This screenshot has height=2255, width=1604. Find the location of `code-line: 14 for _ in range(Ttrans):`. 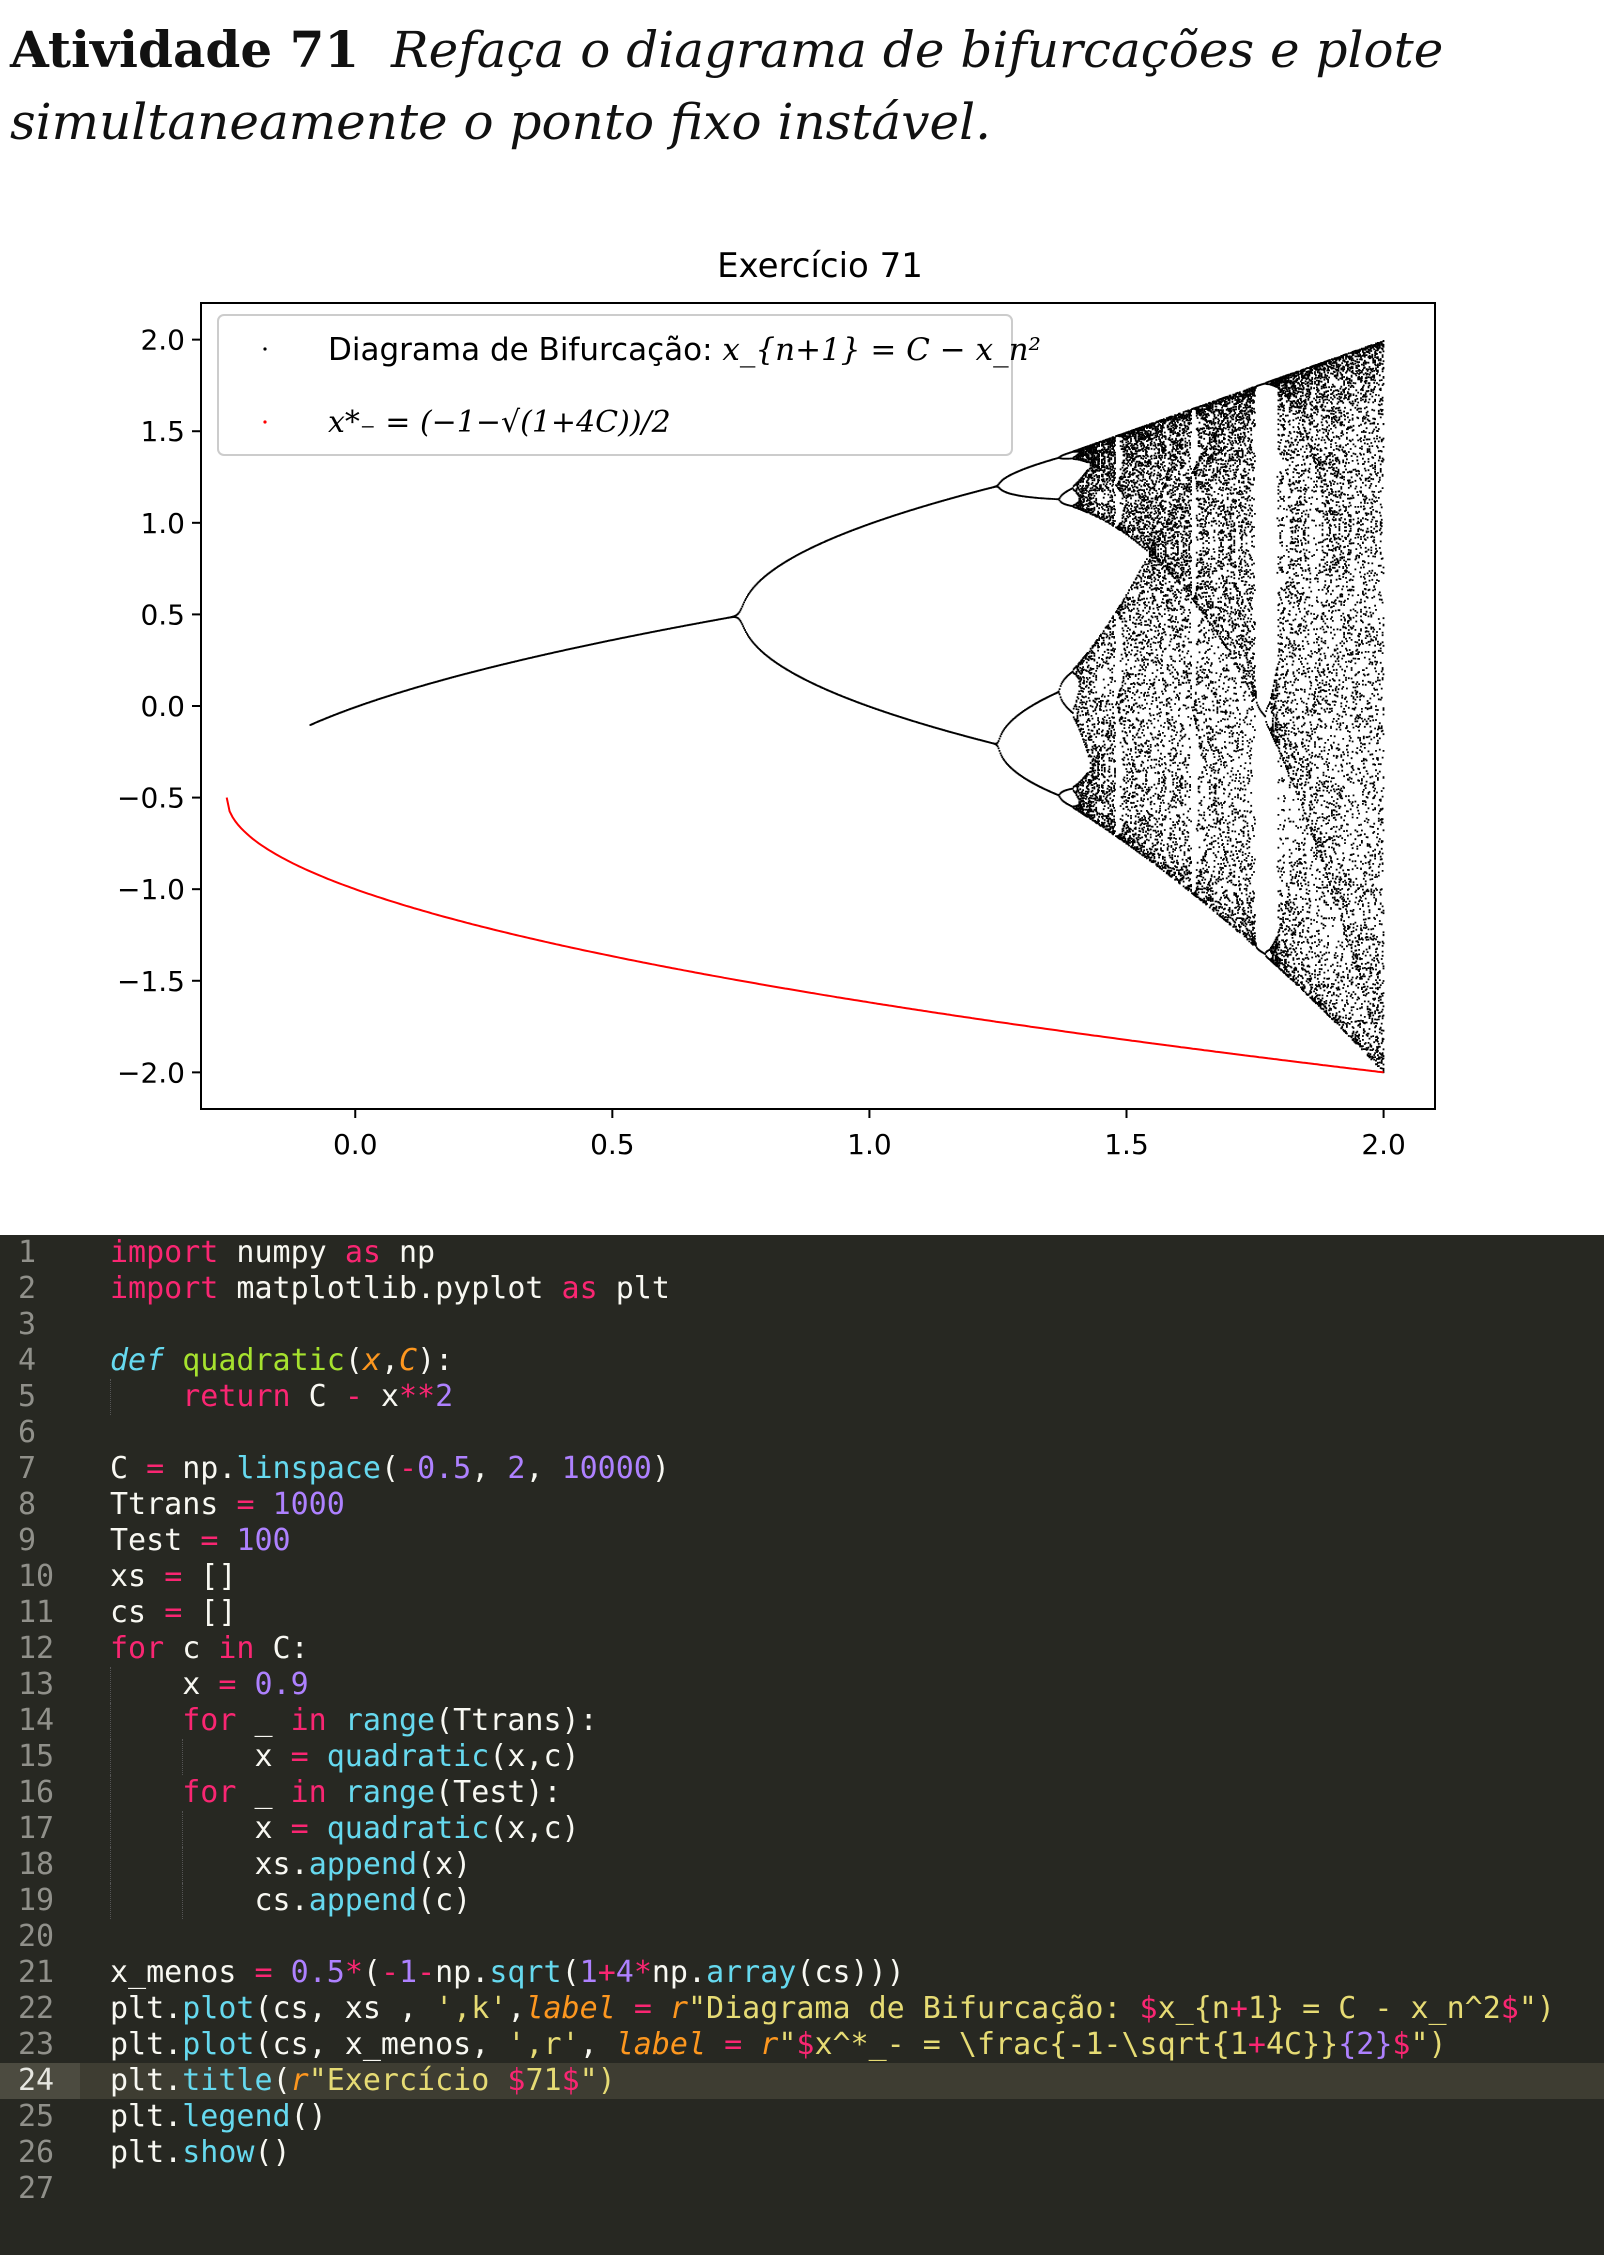

code-line: 14 for _ in range(Ttrans): is located at coordinates (802, 1721).